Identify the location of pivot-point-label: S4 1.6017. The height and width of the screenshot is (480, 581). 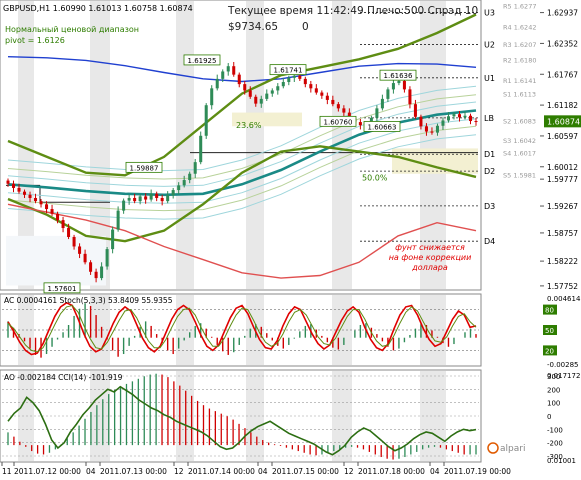
(519, 154).